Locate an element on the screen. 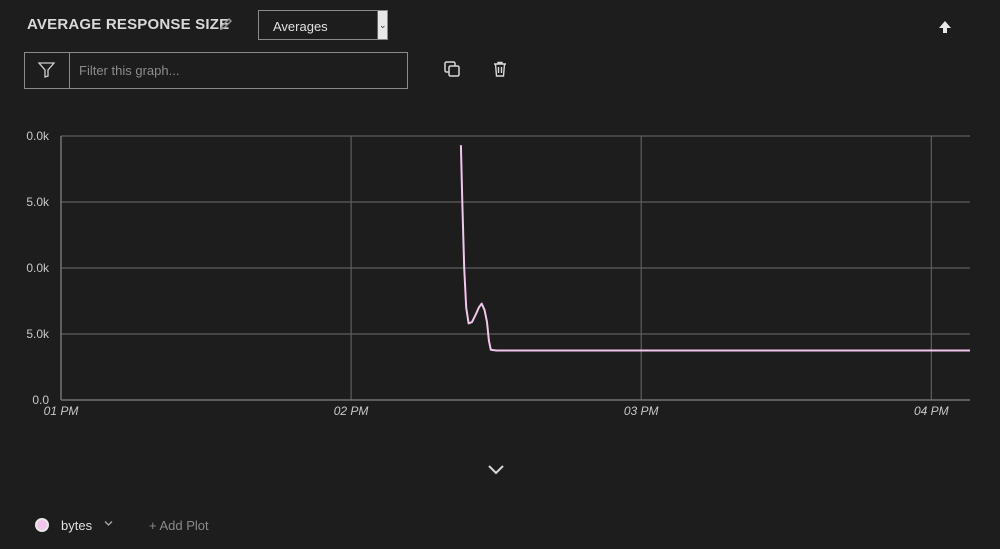  copy-icon is located at coordinates (452, 69).